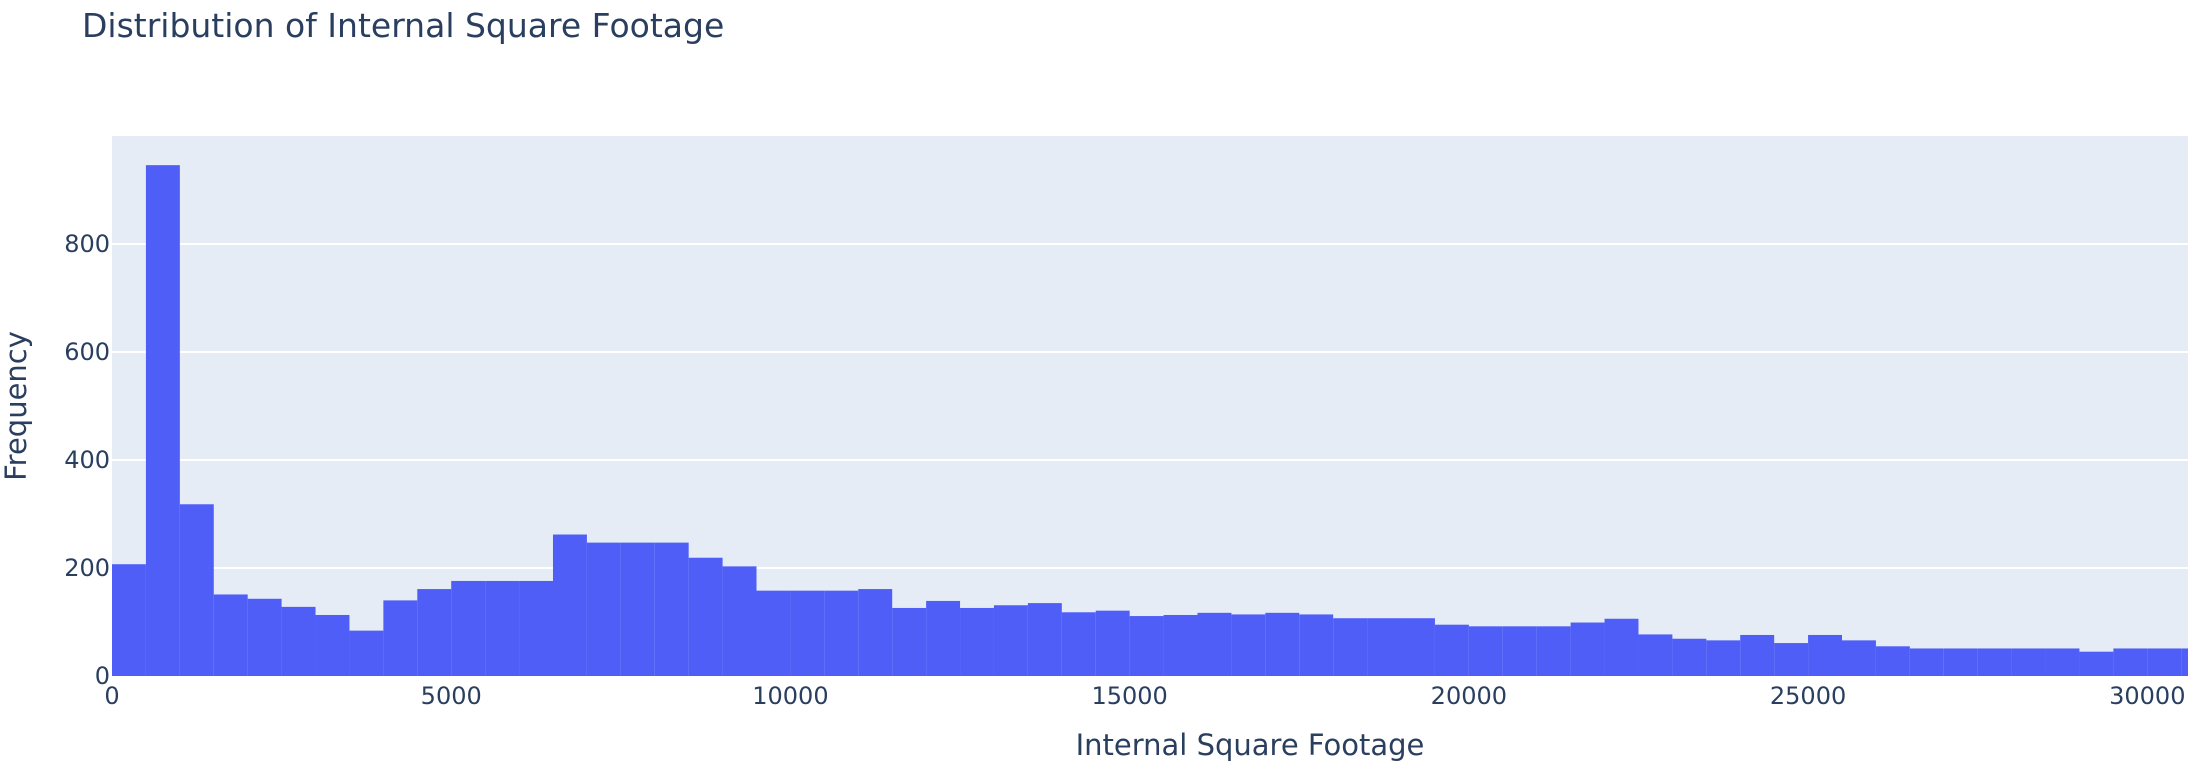 This screenshot has width=2188, height=774. I want to click on y-axis-title: Frequency, so click(16, 406).